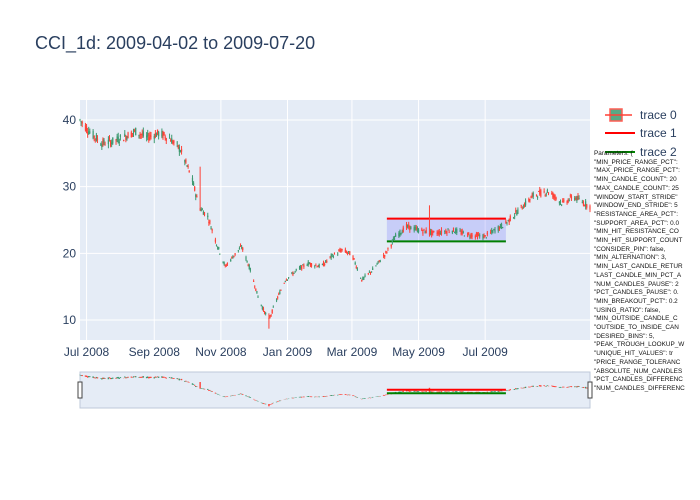  What do you see at coordinates (641, 133) in the screenshot?
I see `legend: trace 0 trace 1 trace 2` at bounding box center [641, 133].